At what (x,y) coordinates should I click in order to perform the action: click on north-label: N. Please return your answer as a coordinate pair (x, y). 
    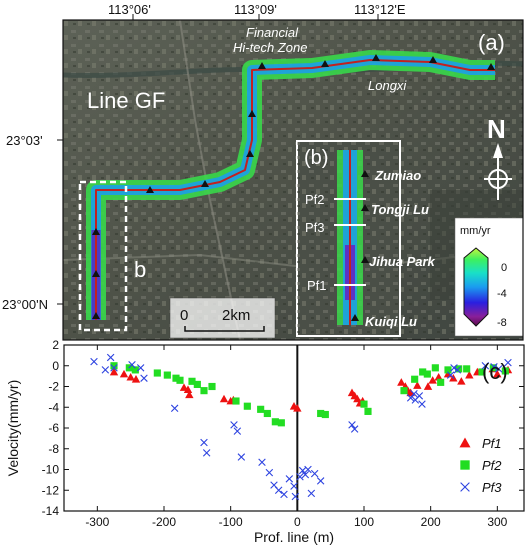
    Looking at the image, I should click on (496, 129).